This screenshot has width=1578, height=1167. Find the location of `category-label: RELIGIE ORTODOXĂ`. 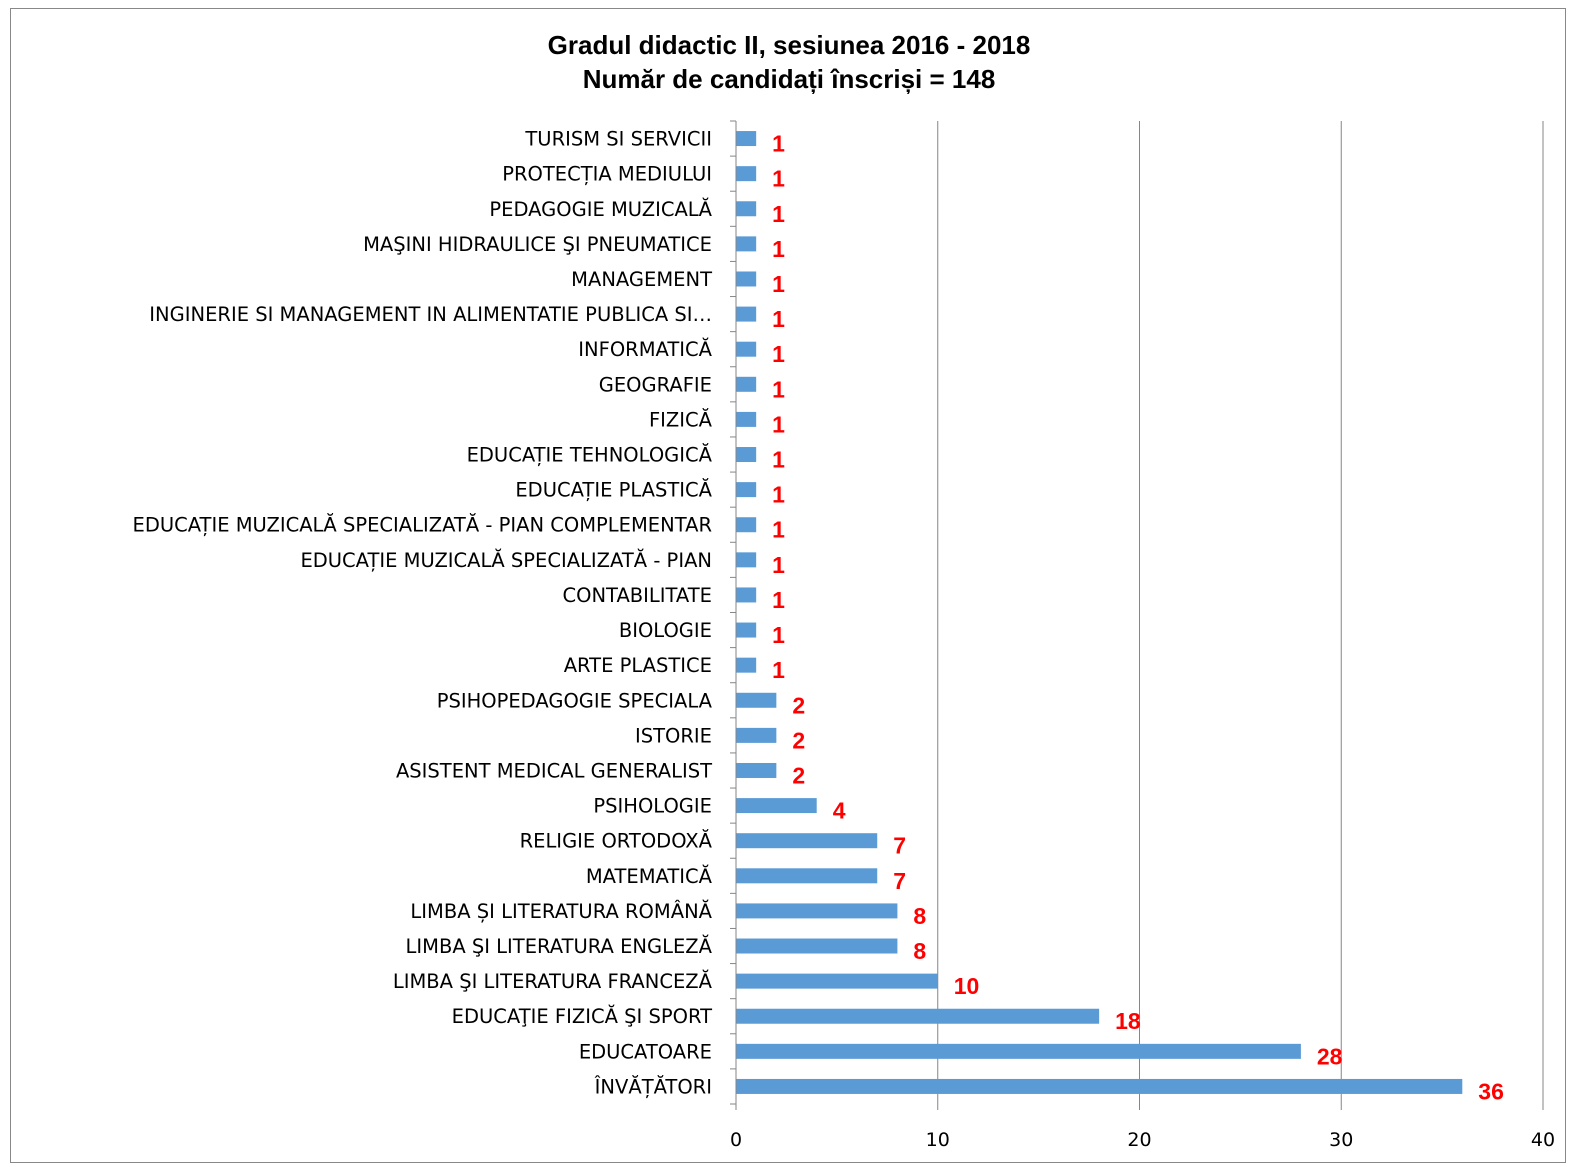

category-label: RELIGIE ORTODOXĂ is located at coordinates (616, 841).